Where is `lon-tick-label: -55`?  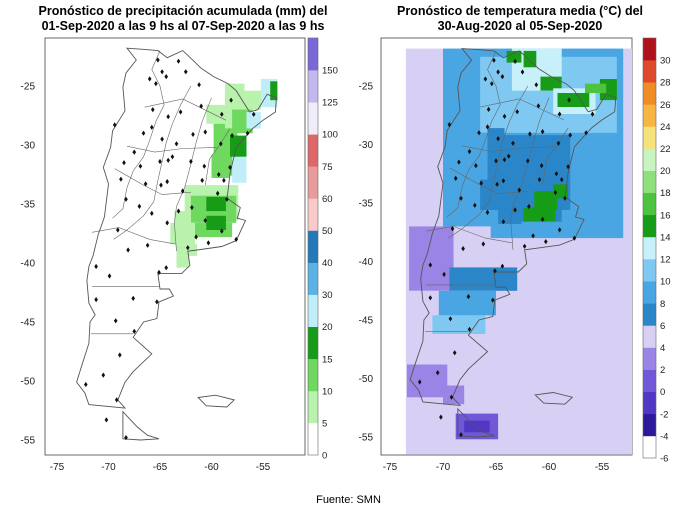 lon-tick-label: -55 is located at coordinates (263, 467).